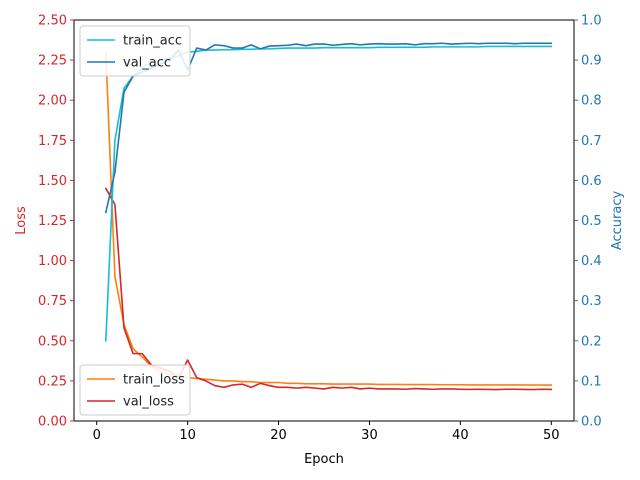 The image size is (640, 480). What do you see at coordinates (97, 435) in the screenshot?
I see `x-tick-label: 0` at bounding box center [97, 435].